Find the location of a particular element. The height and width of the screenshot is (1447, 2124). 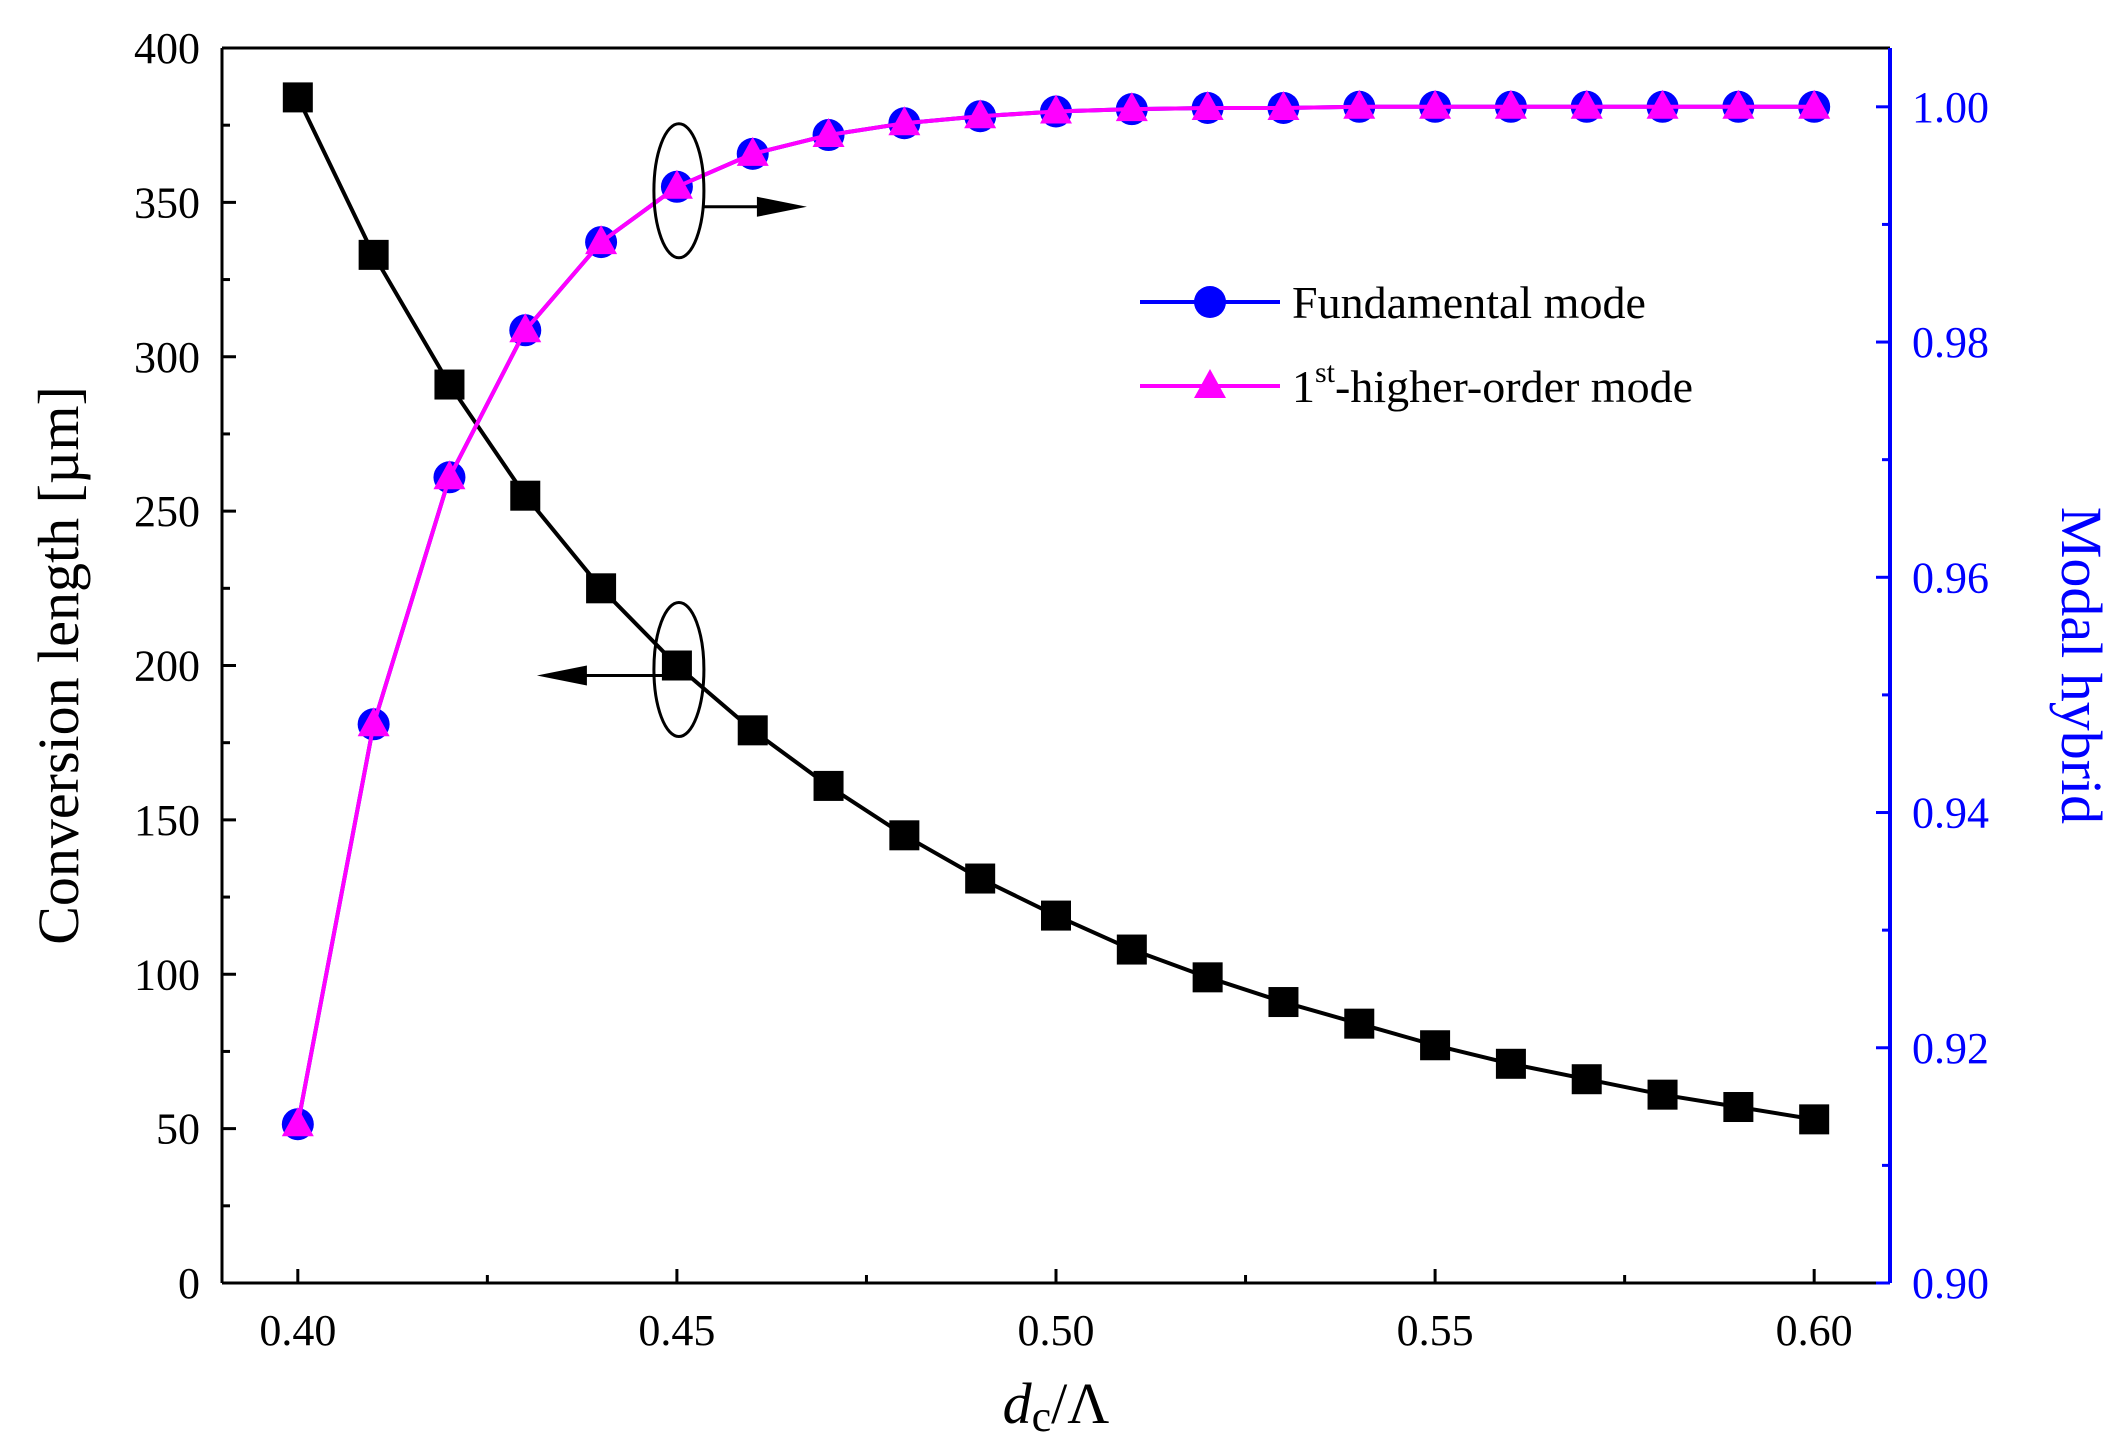

x-tick-label: 0.55 is located at coordinates (1435, 1330).